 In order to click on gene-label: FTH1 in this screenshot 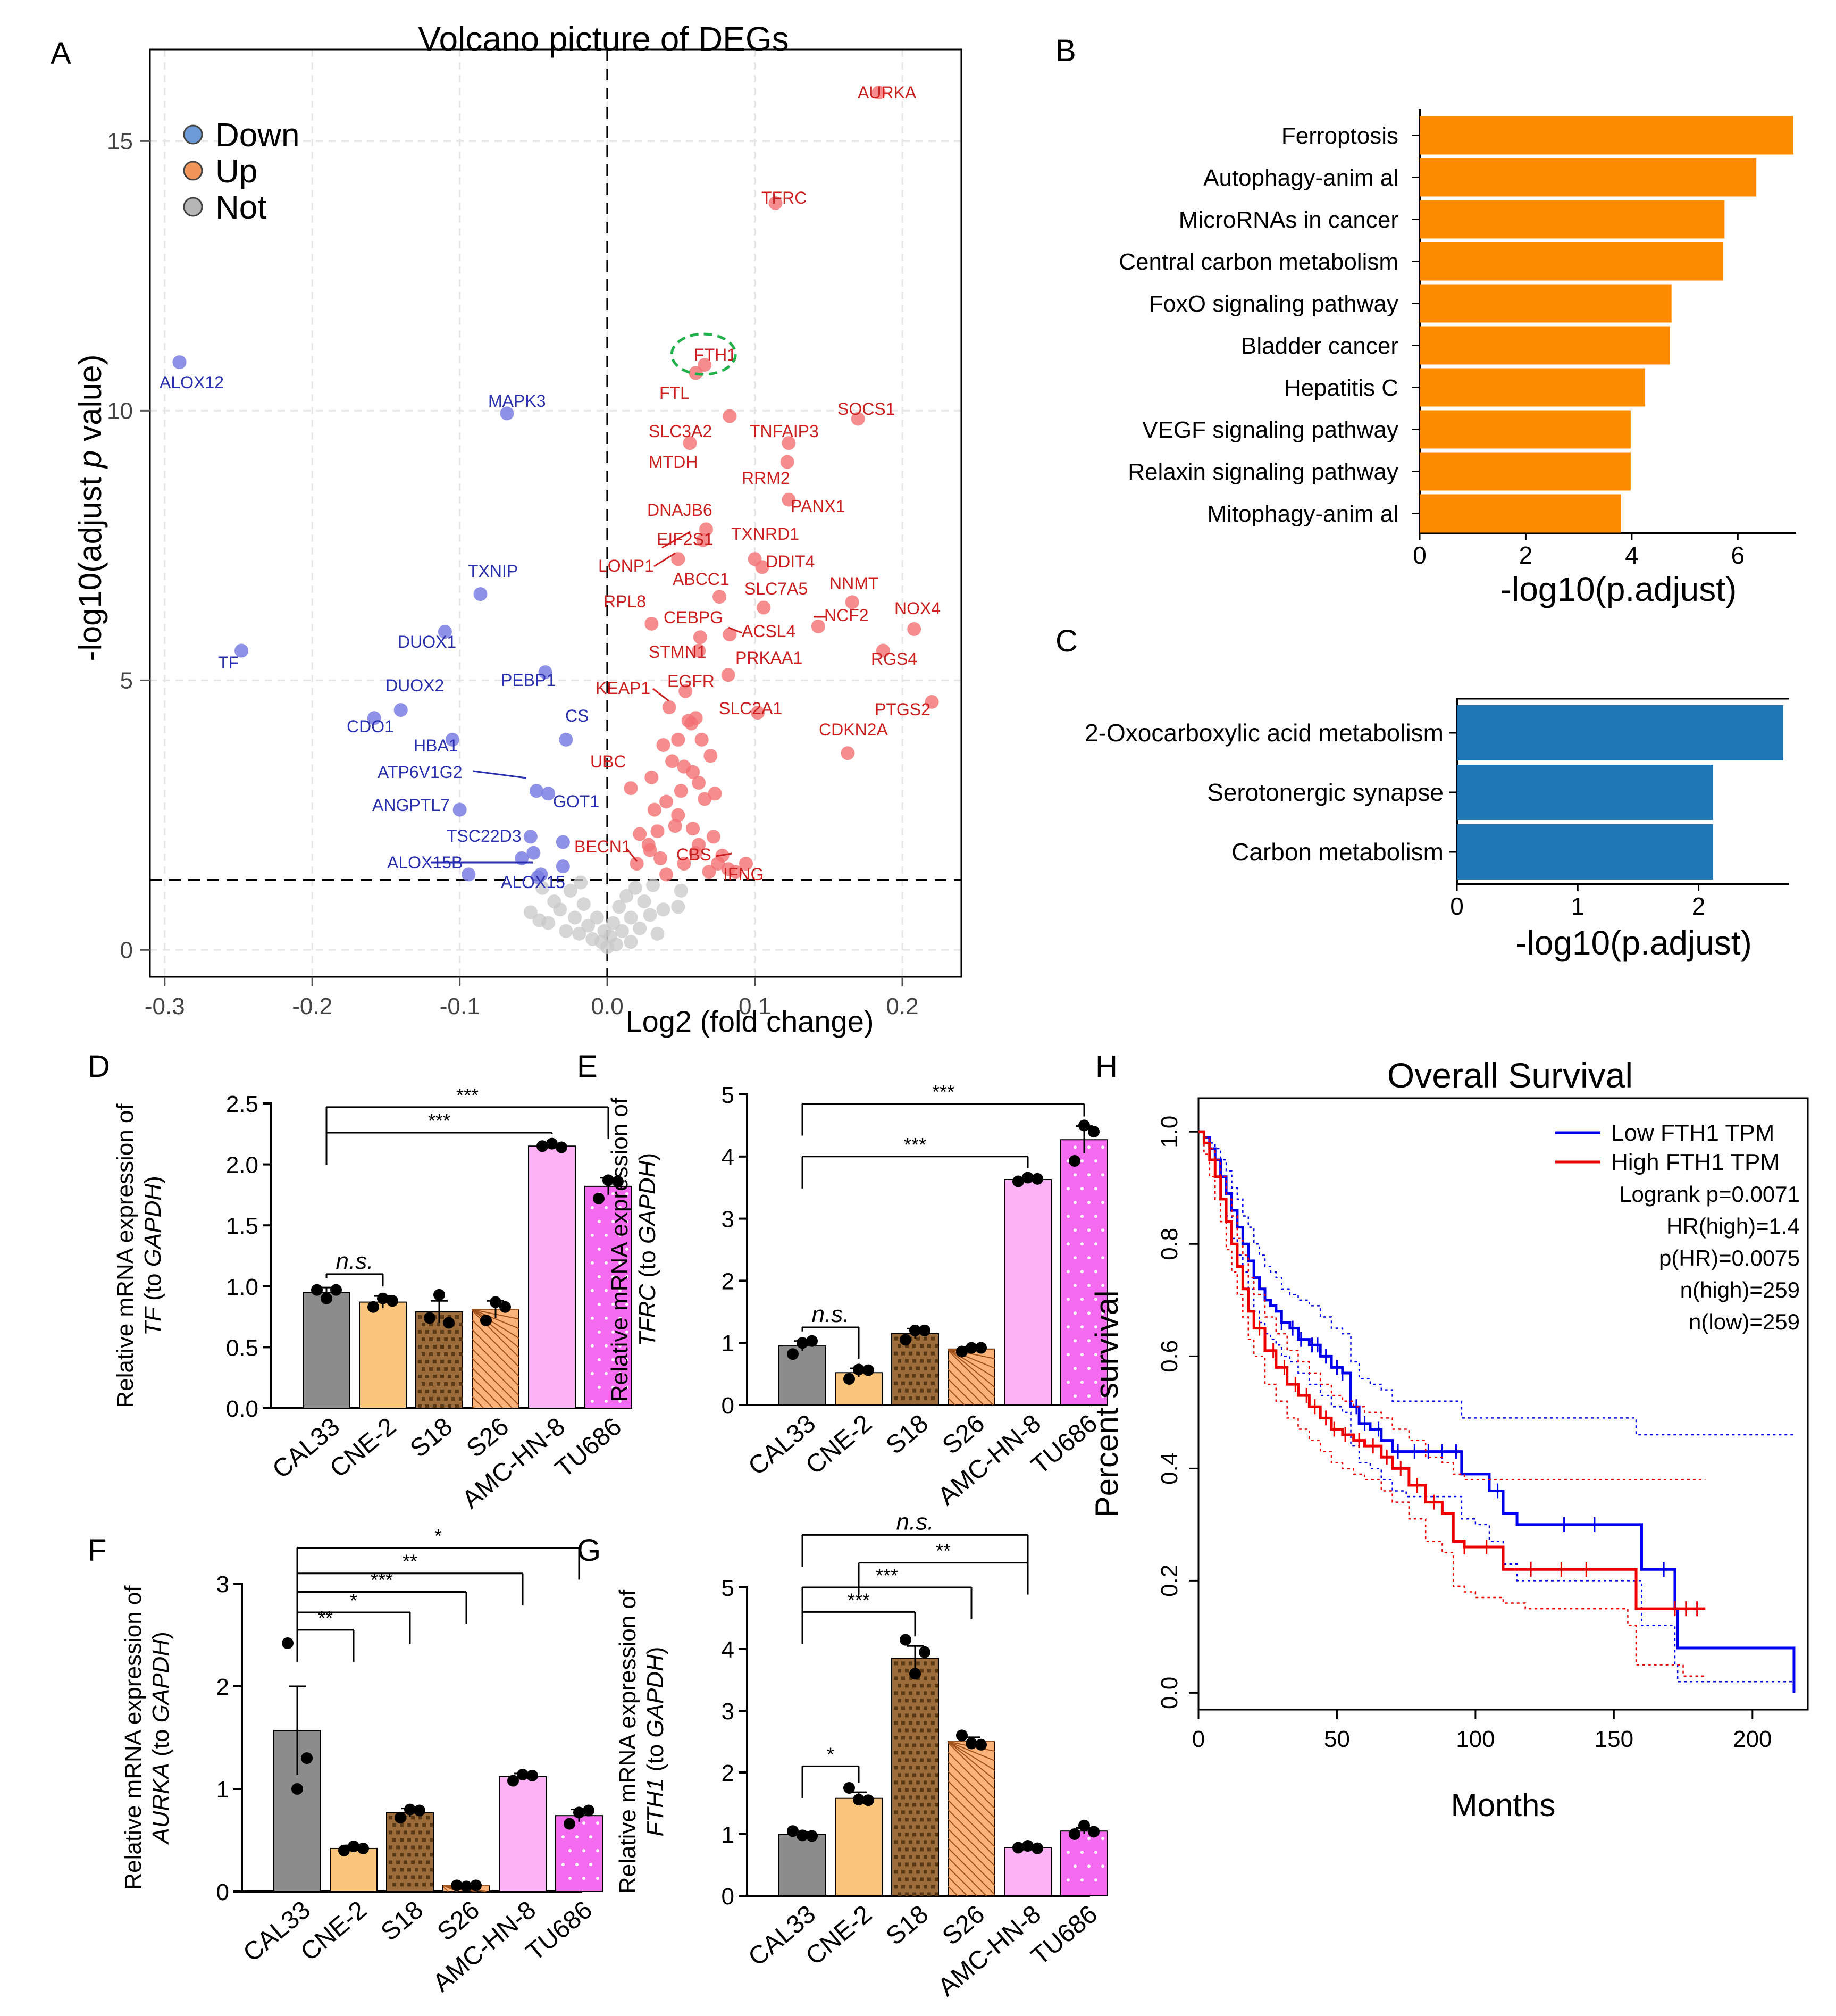, I will do `click(715, 354)`.